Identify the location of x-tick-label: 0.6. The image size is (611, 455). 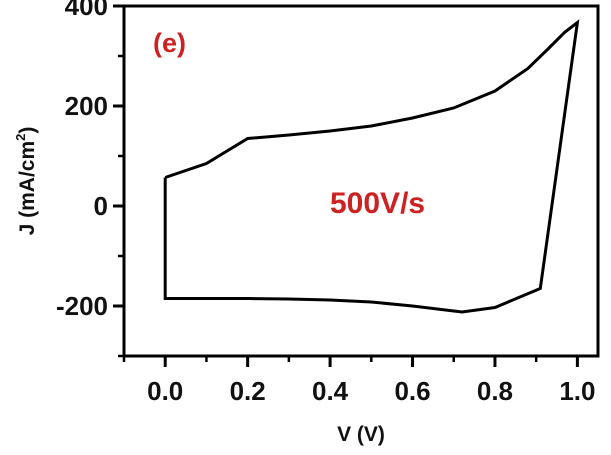
(412, 391).